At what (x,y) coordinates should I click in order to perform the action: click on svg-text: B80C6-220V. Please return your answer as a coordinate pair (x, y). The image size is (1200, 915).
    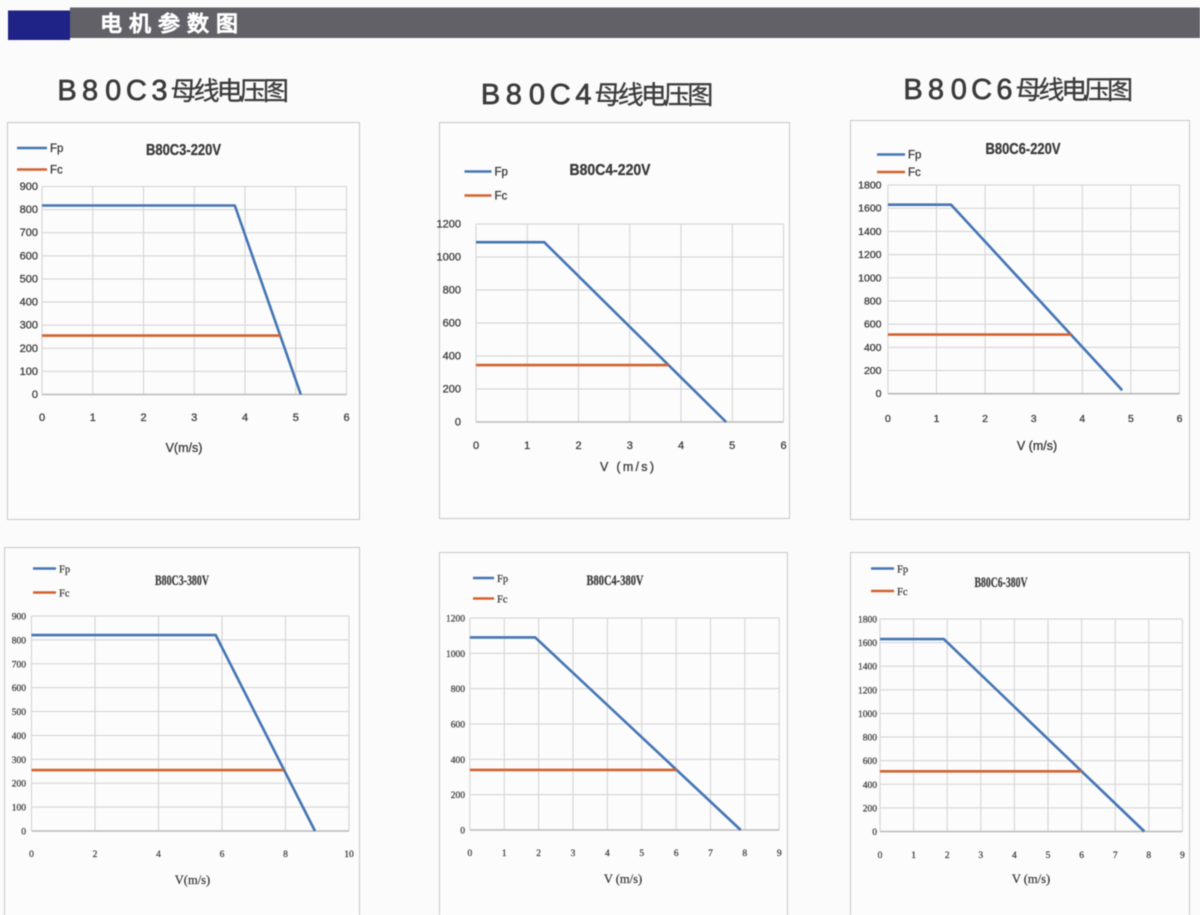
    Looking at the image, I should click on (1023, 149).